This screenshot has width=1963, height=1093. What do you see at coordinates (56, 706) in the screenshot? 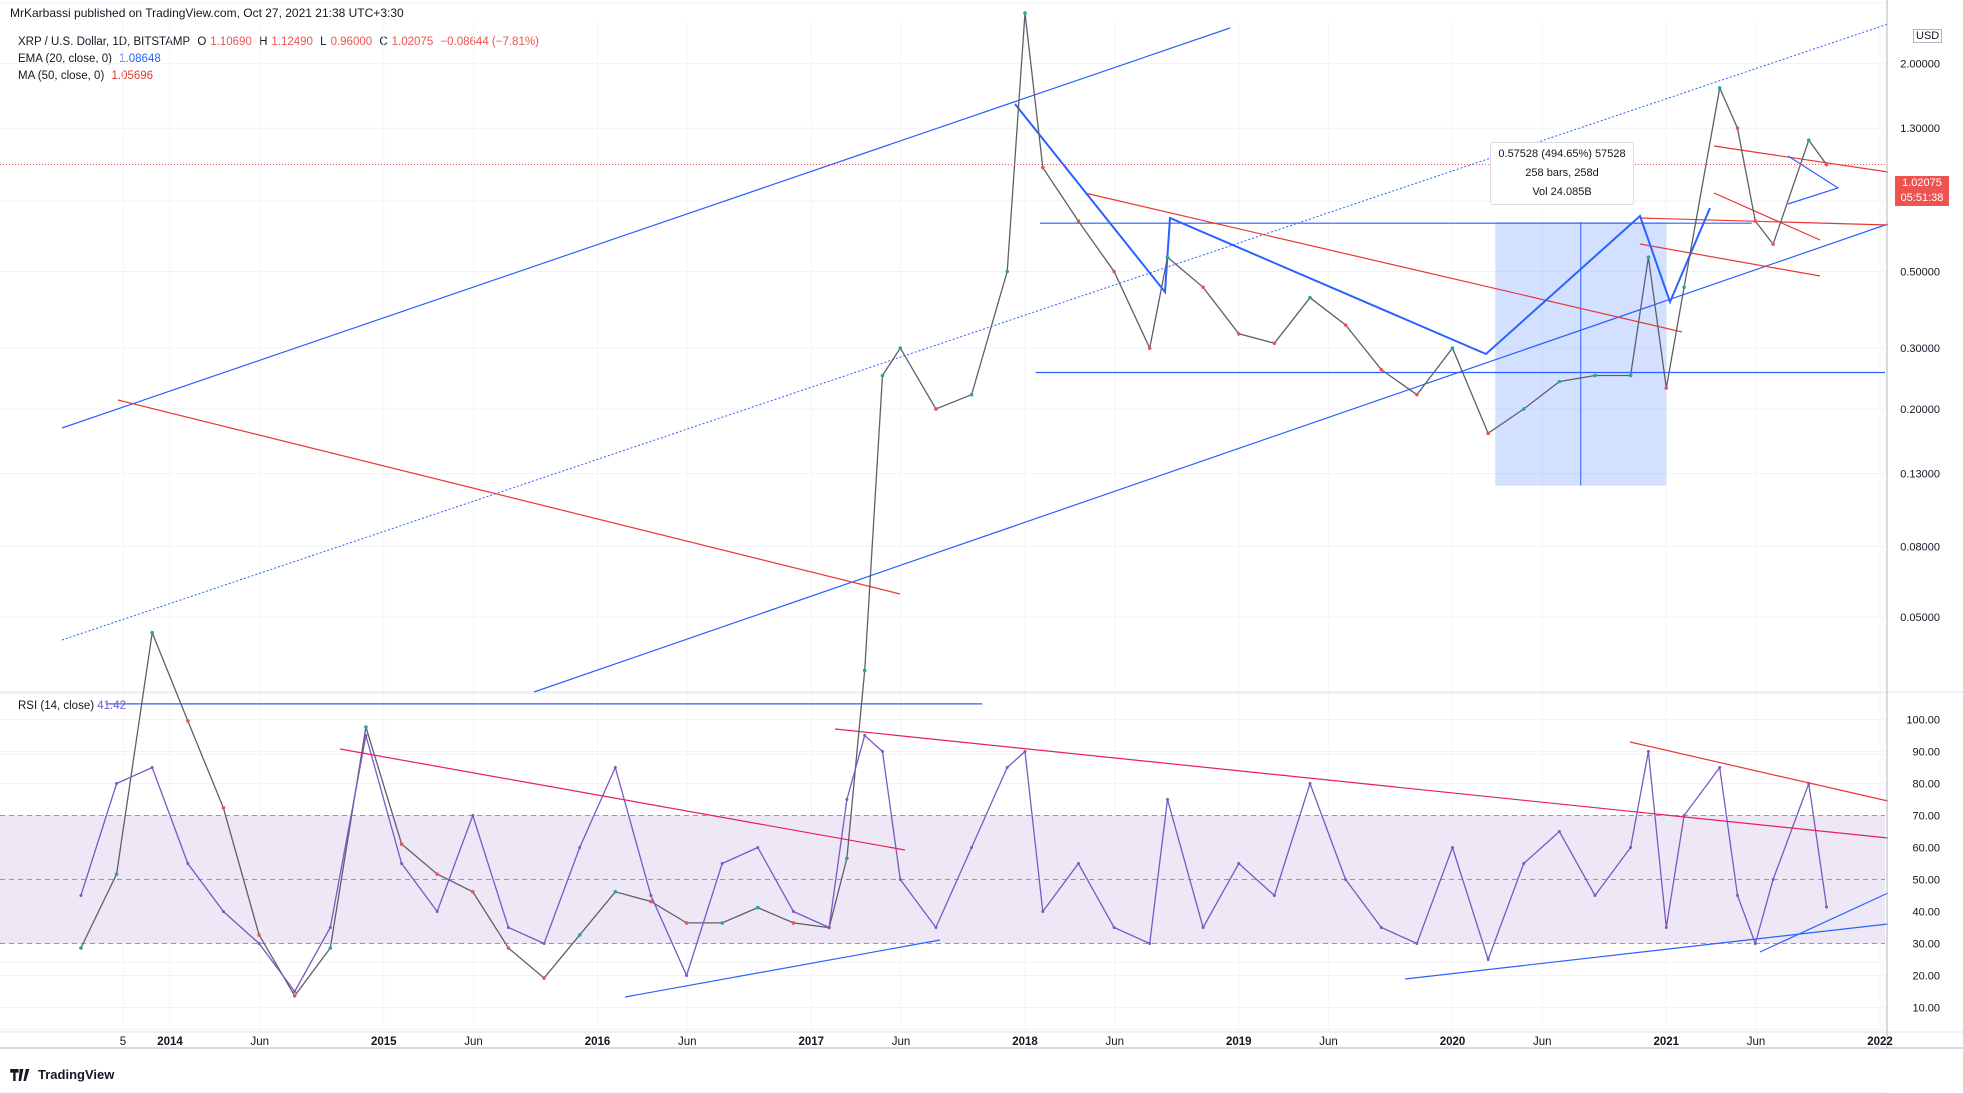
I see `rsi-label: RSI (14, close)` at bounding box center [56, 706].